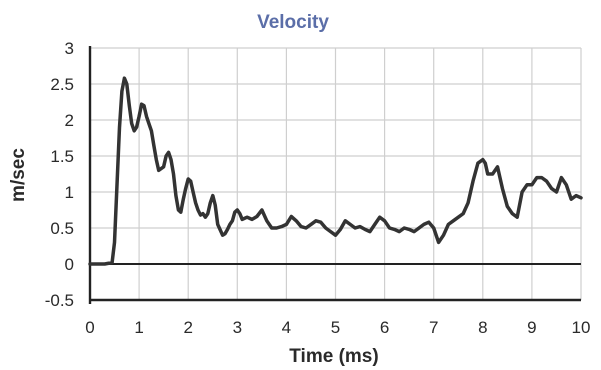 The image size is (601, 370). Describe the element at coordinates (293, 22) in the screenshot. I see `chart-title: Velocity` at that location.